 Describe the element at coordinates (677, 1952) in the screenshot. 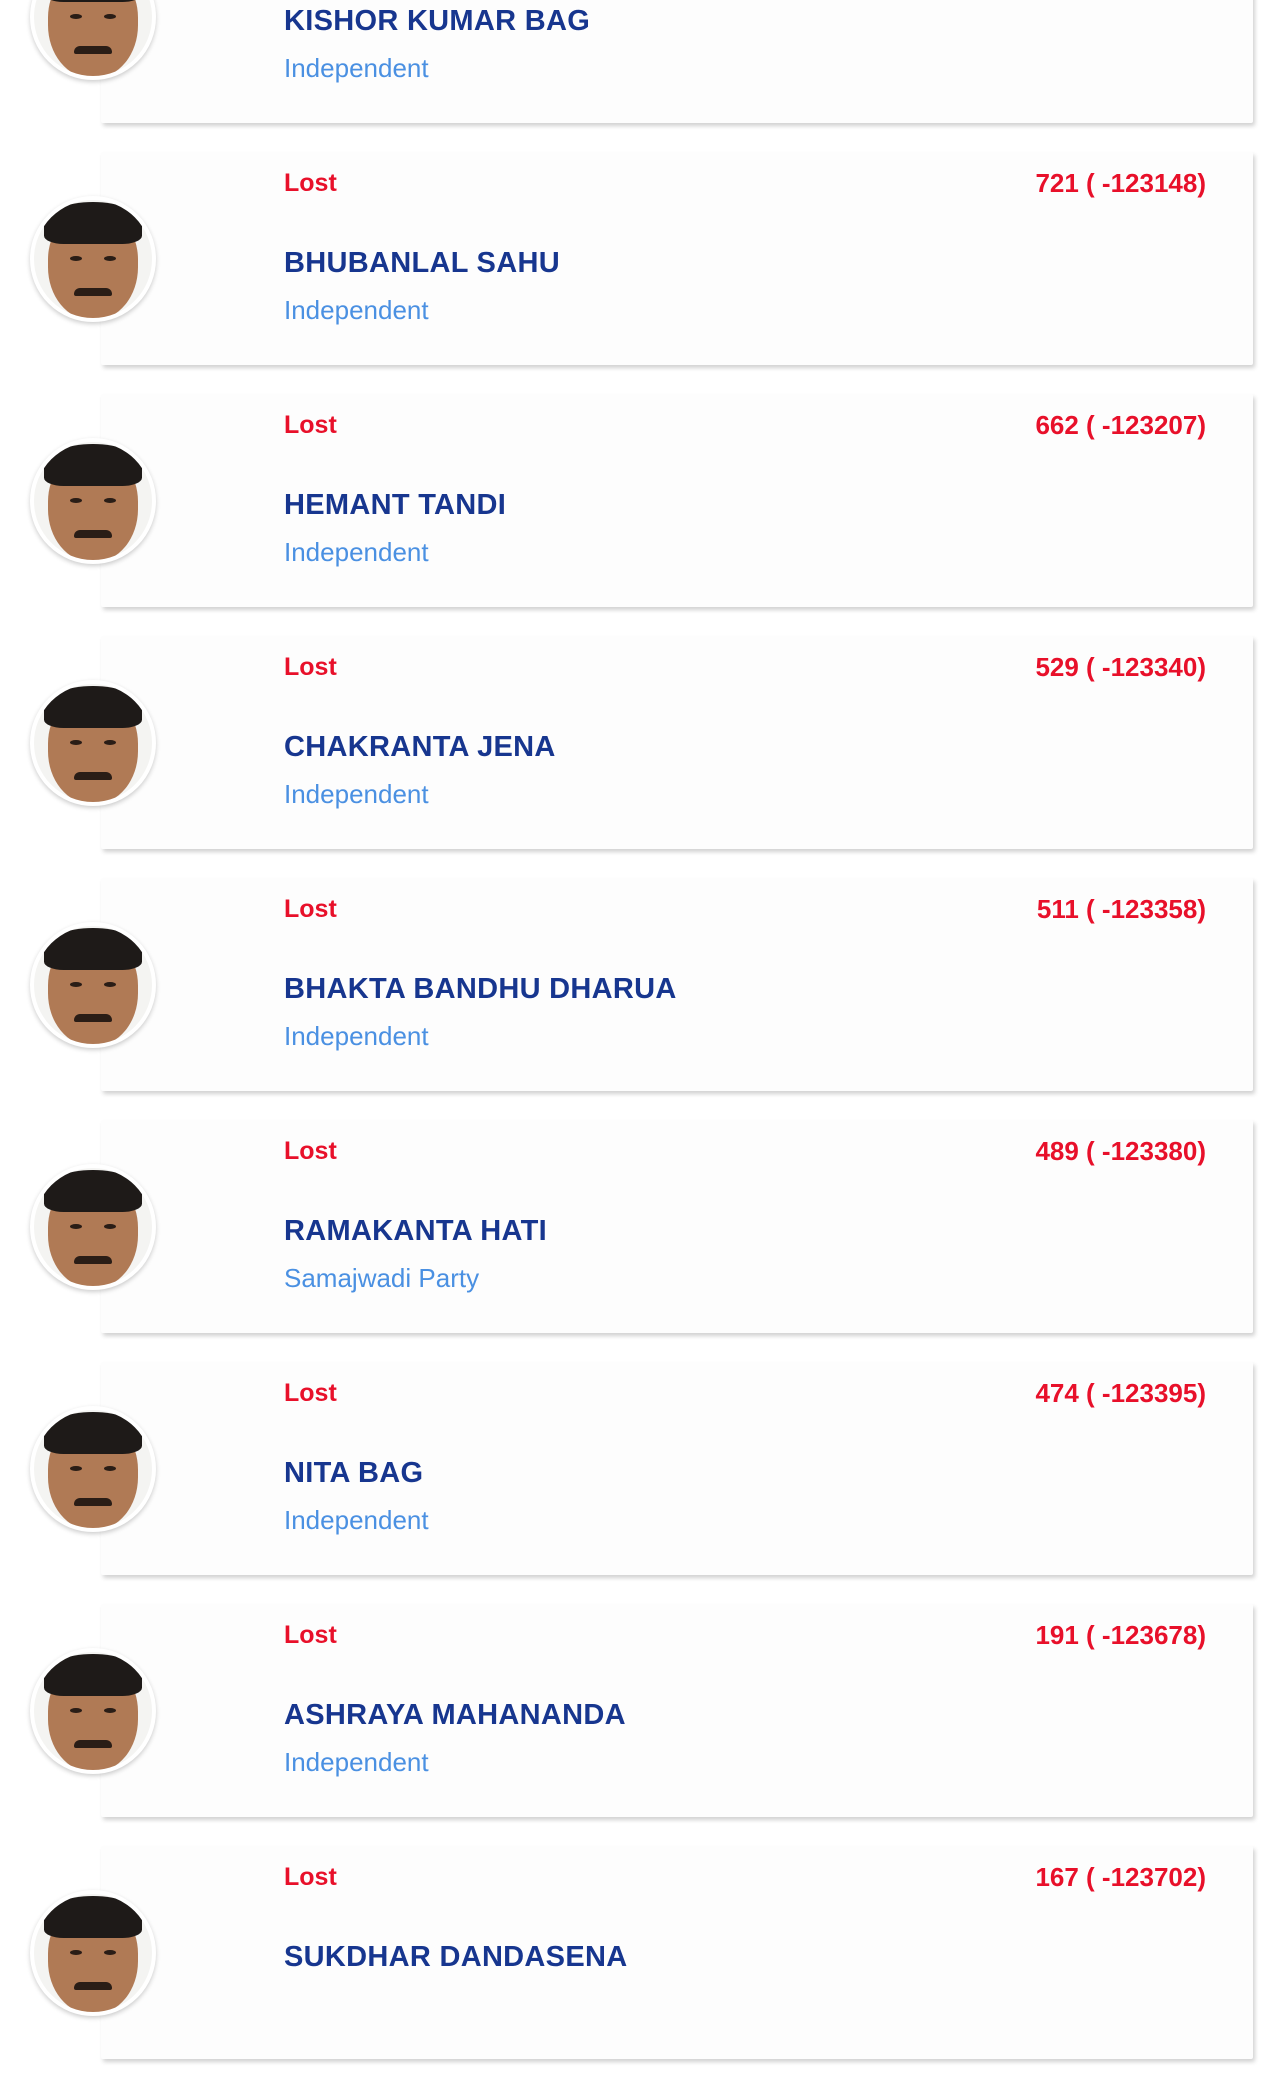

I see `candidate-card: Lost 167 ( -123702) SUKDHAR DANDASENA` at that location.